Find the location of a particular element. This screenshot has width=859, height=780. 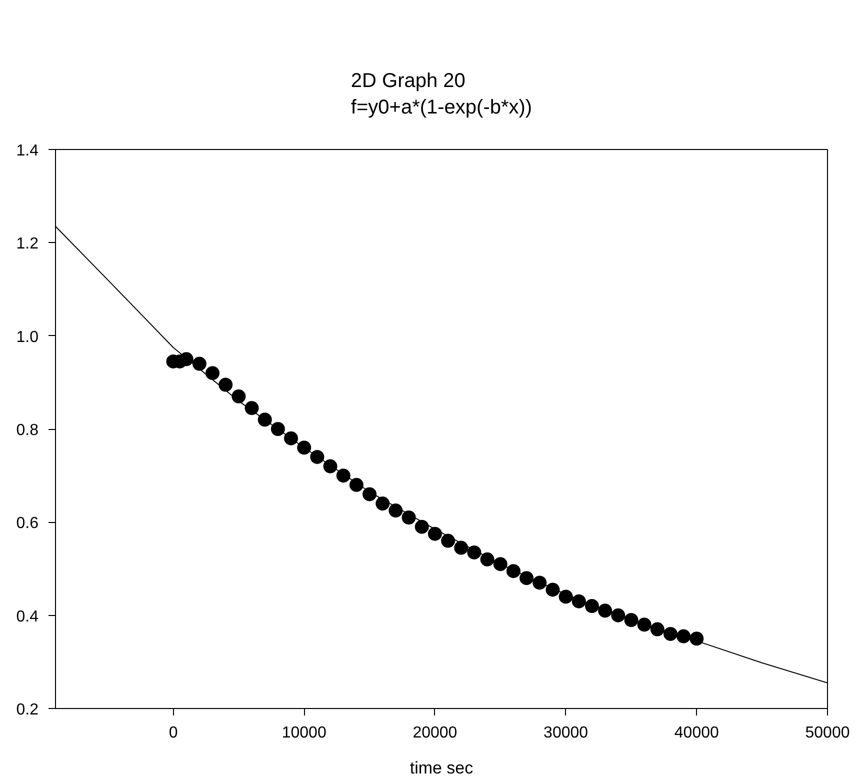

chart-subtitle: f=y0+a*(1-exp(-b*x)) is located at coordinates (441, 107).